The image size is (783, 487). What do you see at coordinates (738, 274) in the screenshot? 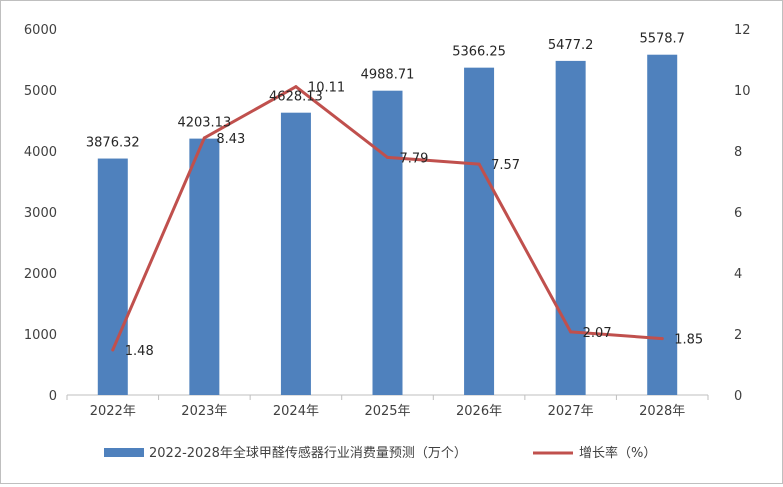
I see `y-right-tick-label: 4` at bounding box center [738, 274].